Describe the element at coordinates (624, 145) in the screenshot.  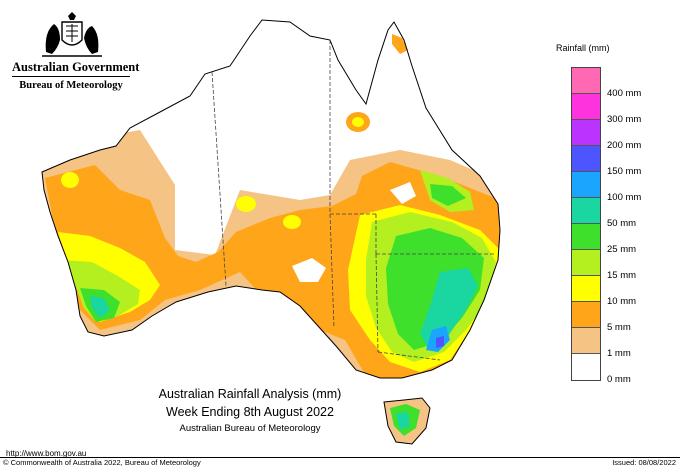
I see `legend-label: 200 mm` at that location.